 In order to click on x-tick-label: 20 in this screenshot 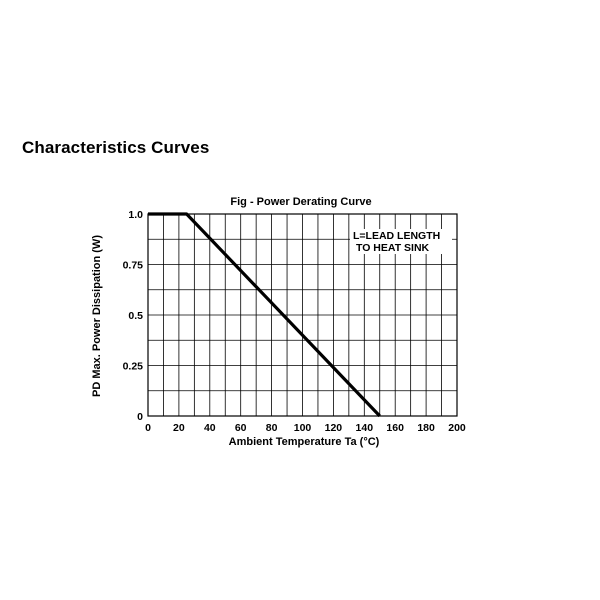, I will do `click(179, 428)`.